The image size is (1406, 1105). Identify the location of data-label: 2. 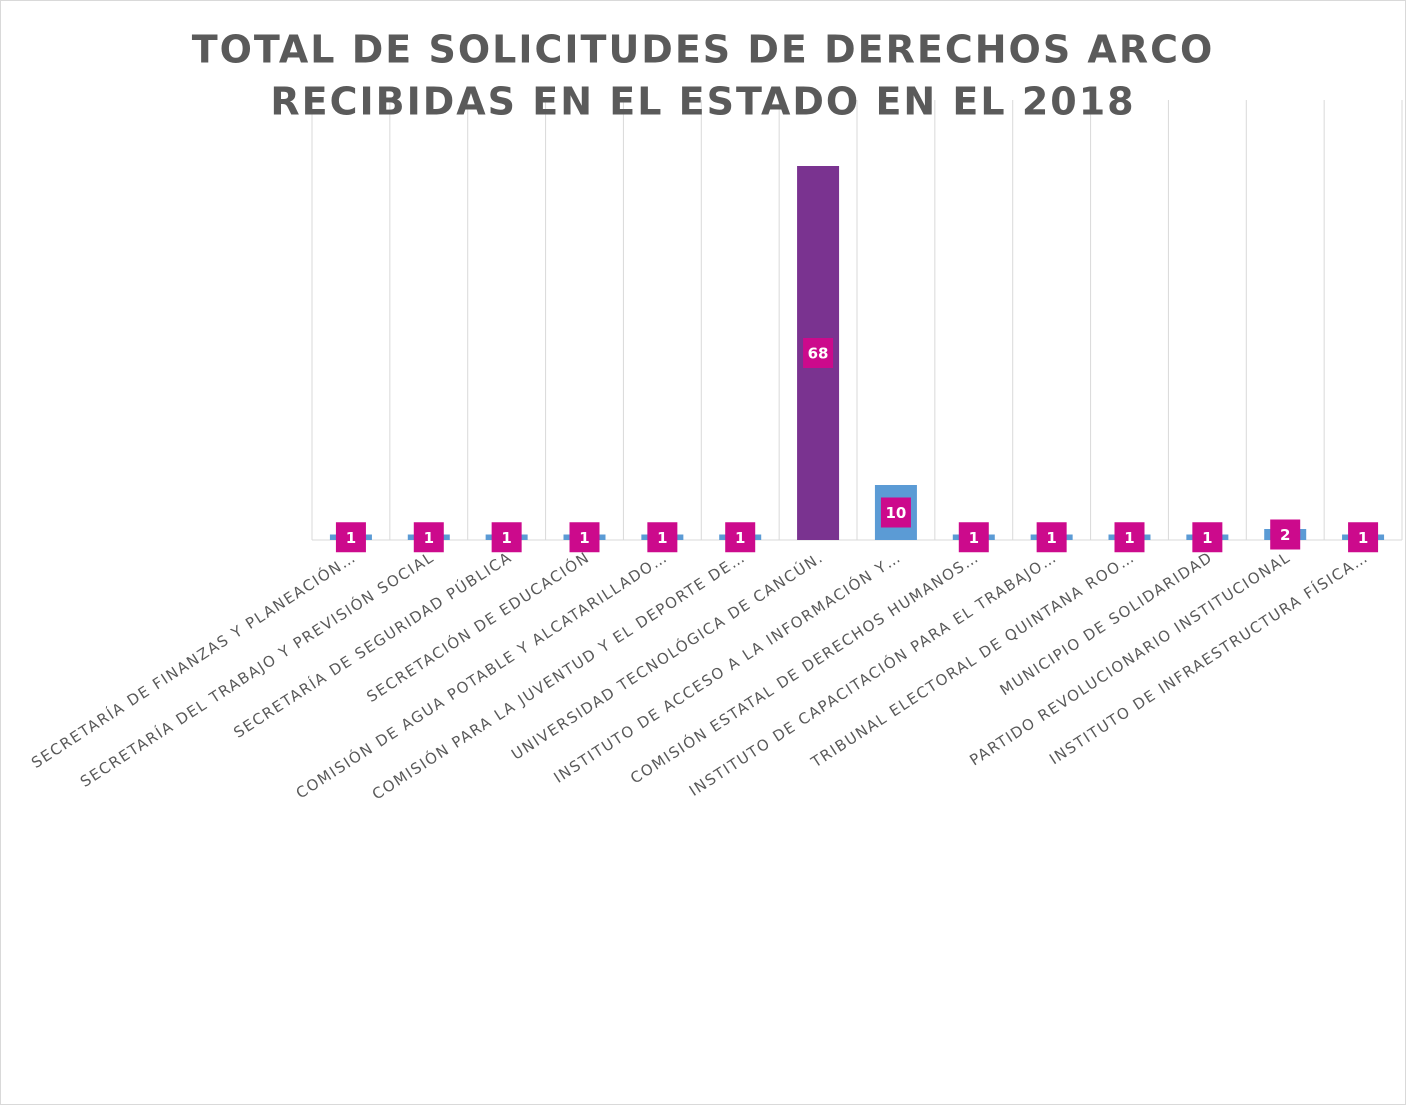
(1285, 535).